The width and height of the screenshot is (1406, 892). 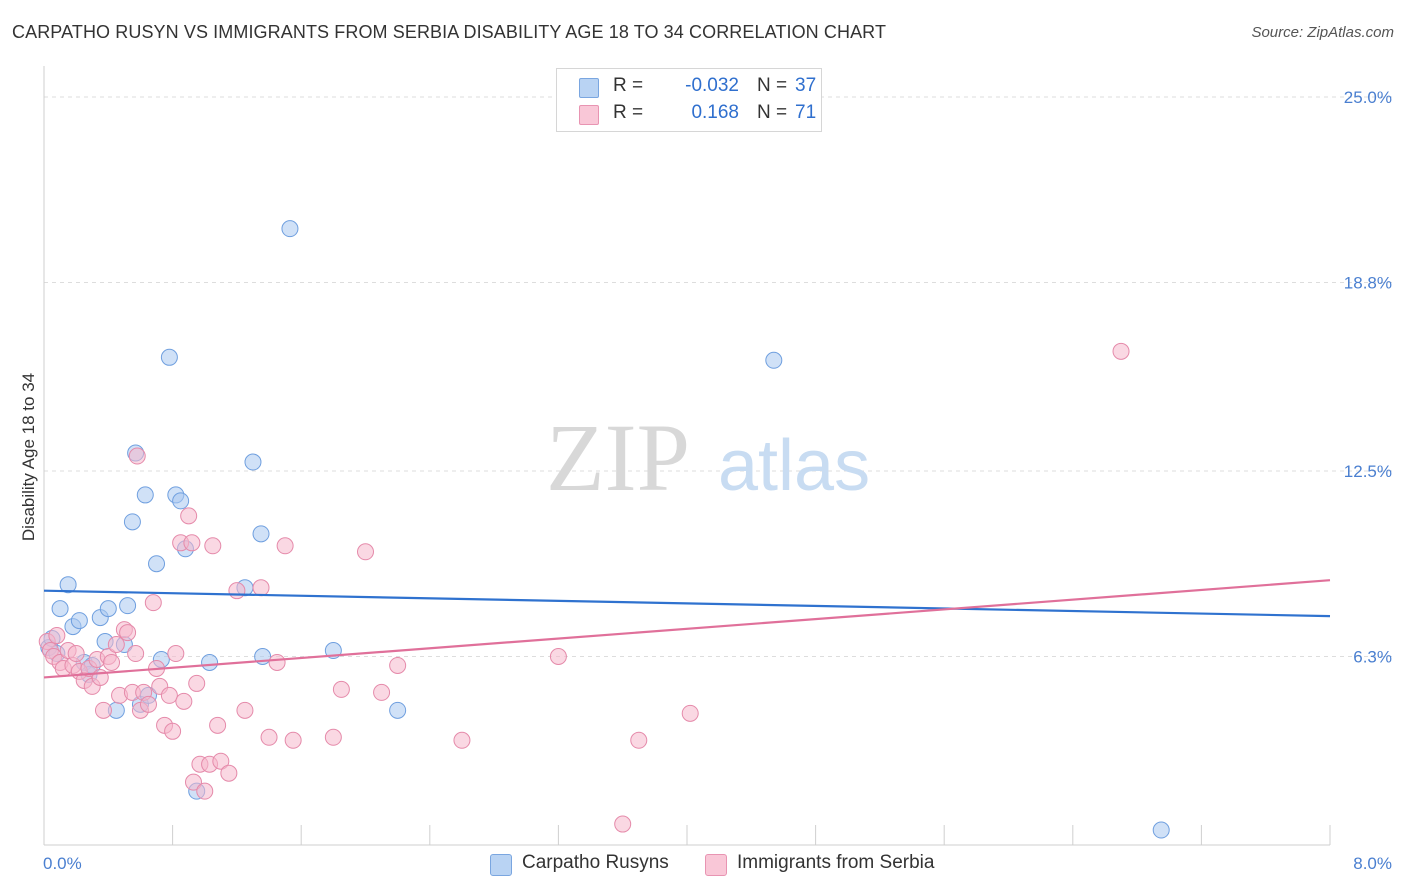 What do you see at coordinates (687, 603) in the screenshot?
I see `carpatho-rusyn-trendline` at bounding box center [687, 603].